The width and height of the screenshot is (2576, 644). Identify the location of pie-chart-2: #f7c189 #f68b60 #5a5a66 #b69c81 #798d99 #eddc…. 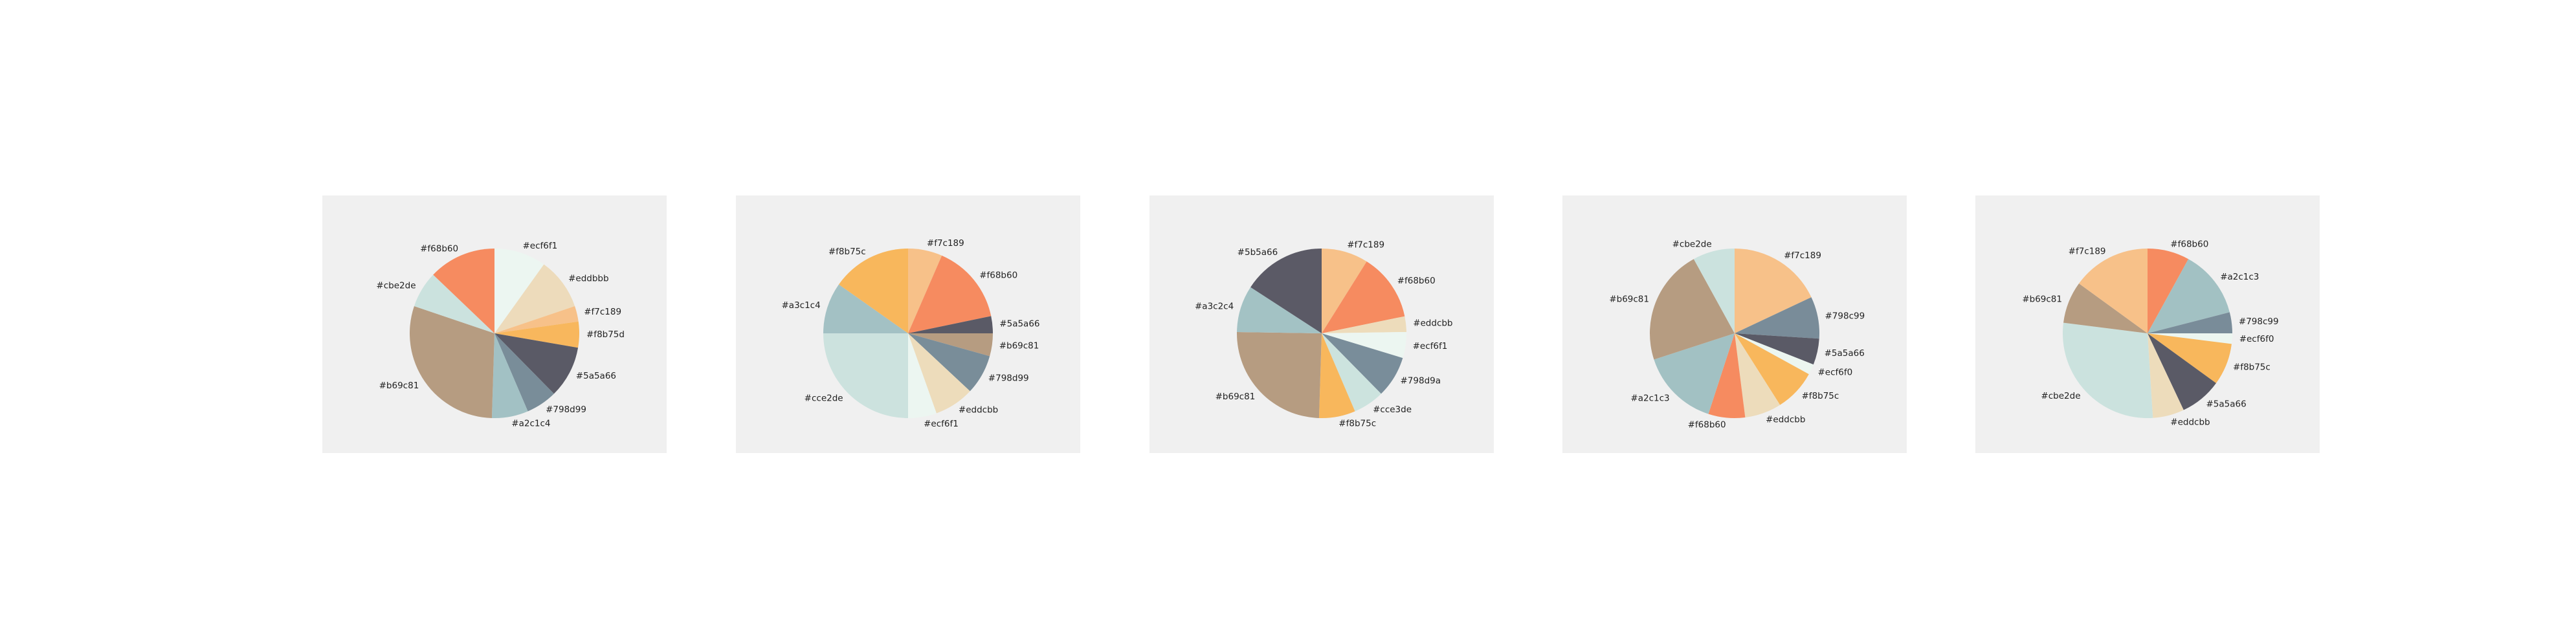
(908, 324).